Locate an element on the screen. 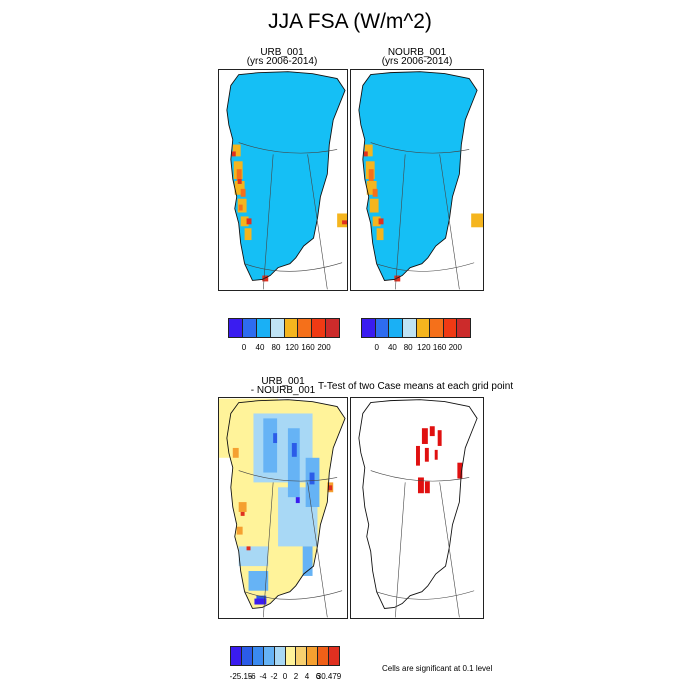  colorbar-tick-label: 30.479 is located at coordinates (329, 676).